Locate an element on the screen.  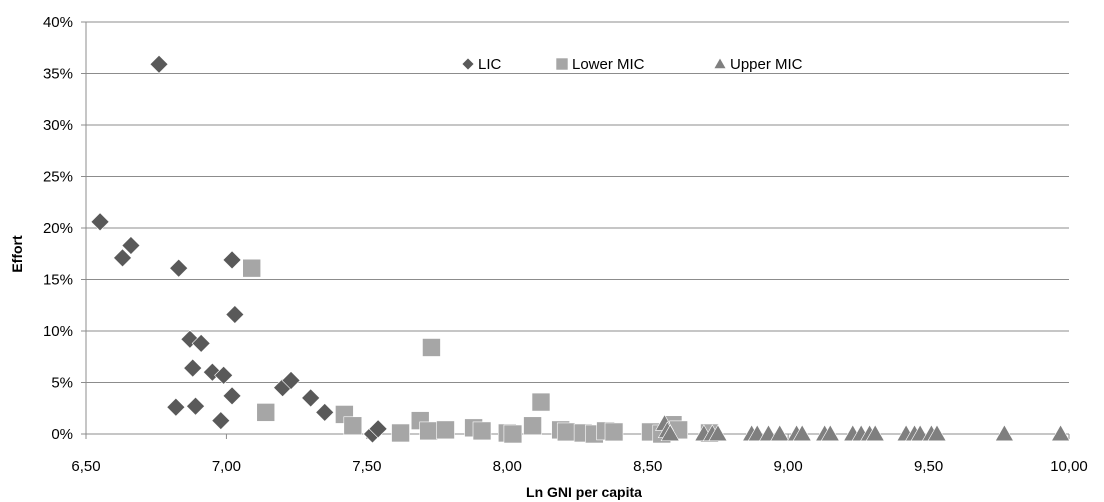
legend-entry: Upper MIC is located at coordinates (758, 64).